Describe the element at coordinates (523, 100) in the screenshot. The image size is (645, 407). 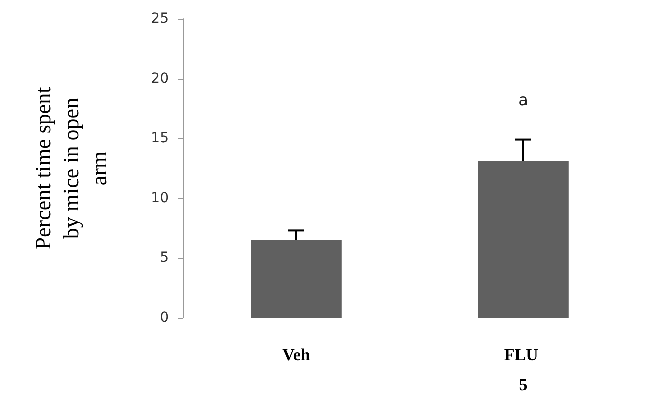
I see `annotation: a` at that location.